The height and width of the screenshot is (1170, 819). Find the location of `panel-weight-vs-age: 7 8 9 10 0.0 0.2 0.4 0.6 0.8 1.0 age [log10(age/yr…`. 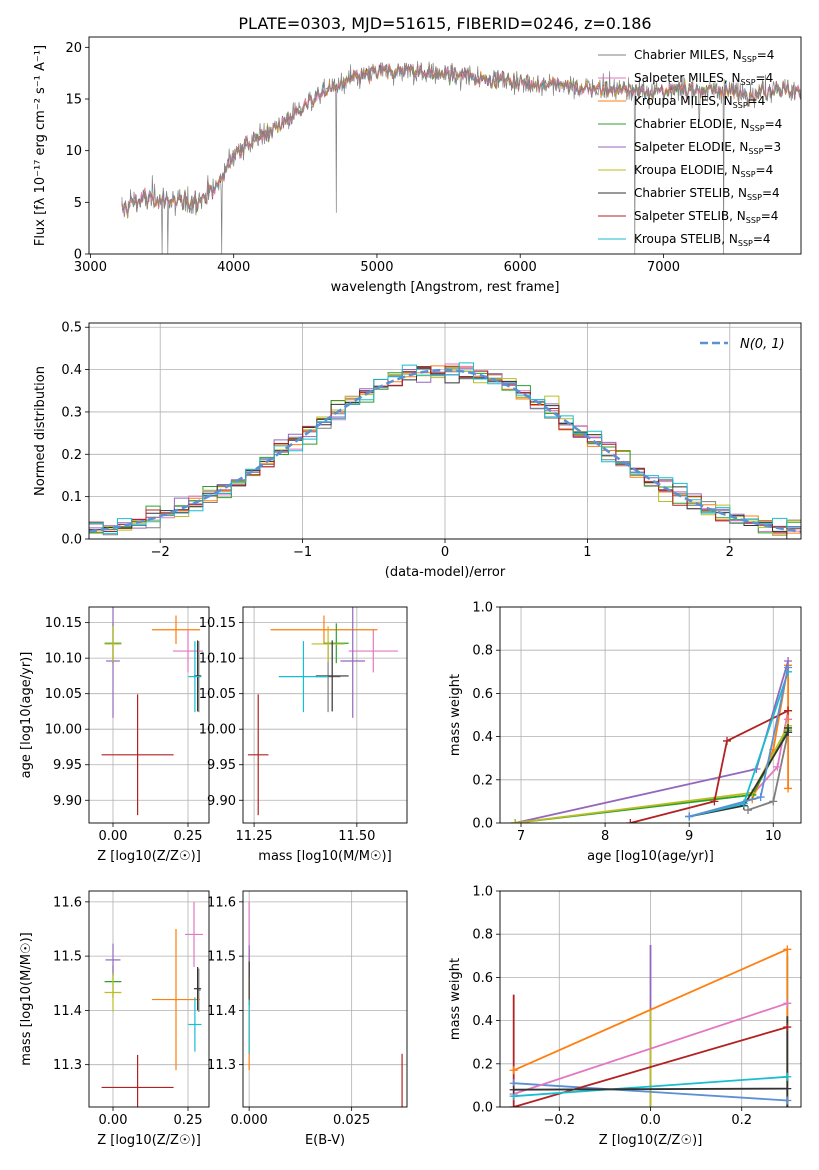

panel-weight-vs-age: 7 8 9 10 0.0 0.2 0.4 0.6 0.8 1.0 age [log10(age/yr… is located at coordinates (625, 732).